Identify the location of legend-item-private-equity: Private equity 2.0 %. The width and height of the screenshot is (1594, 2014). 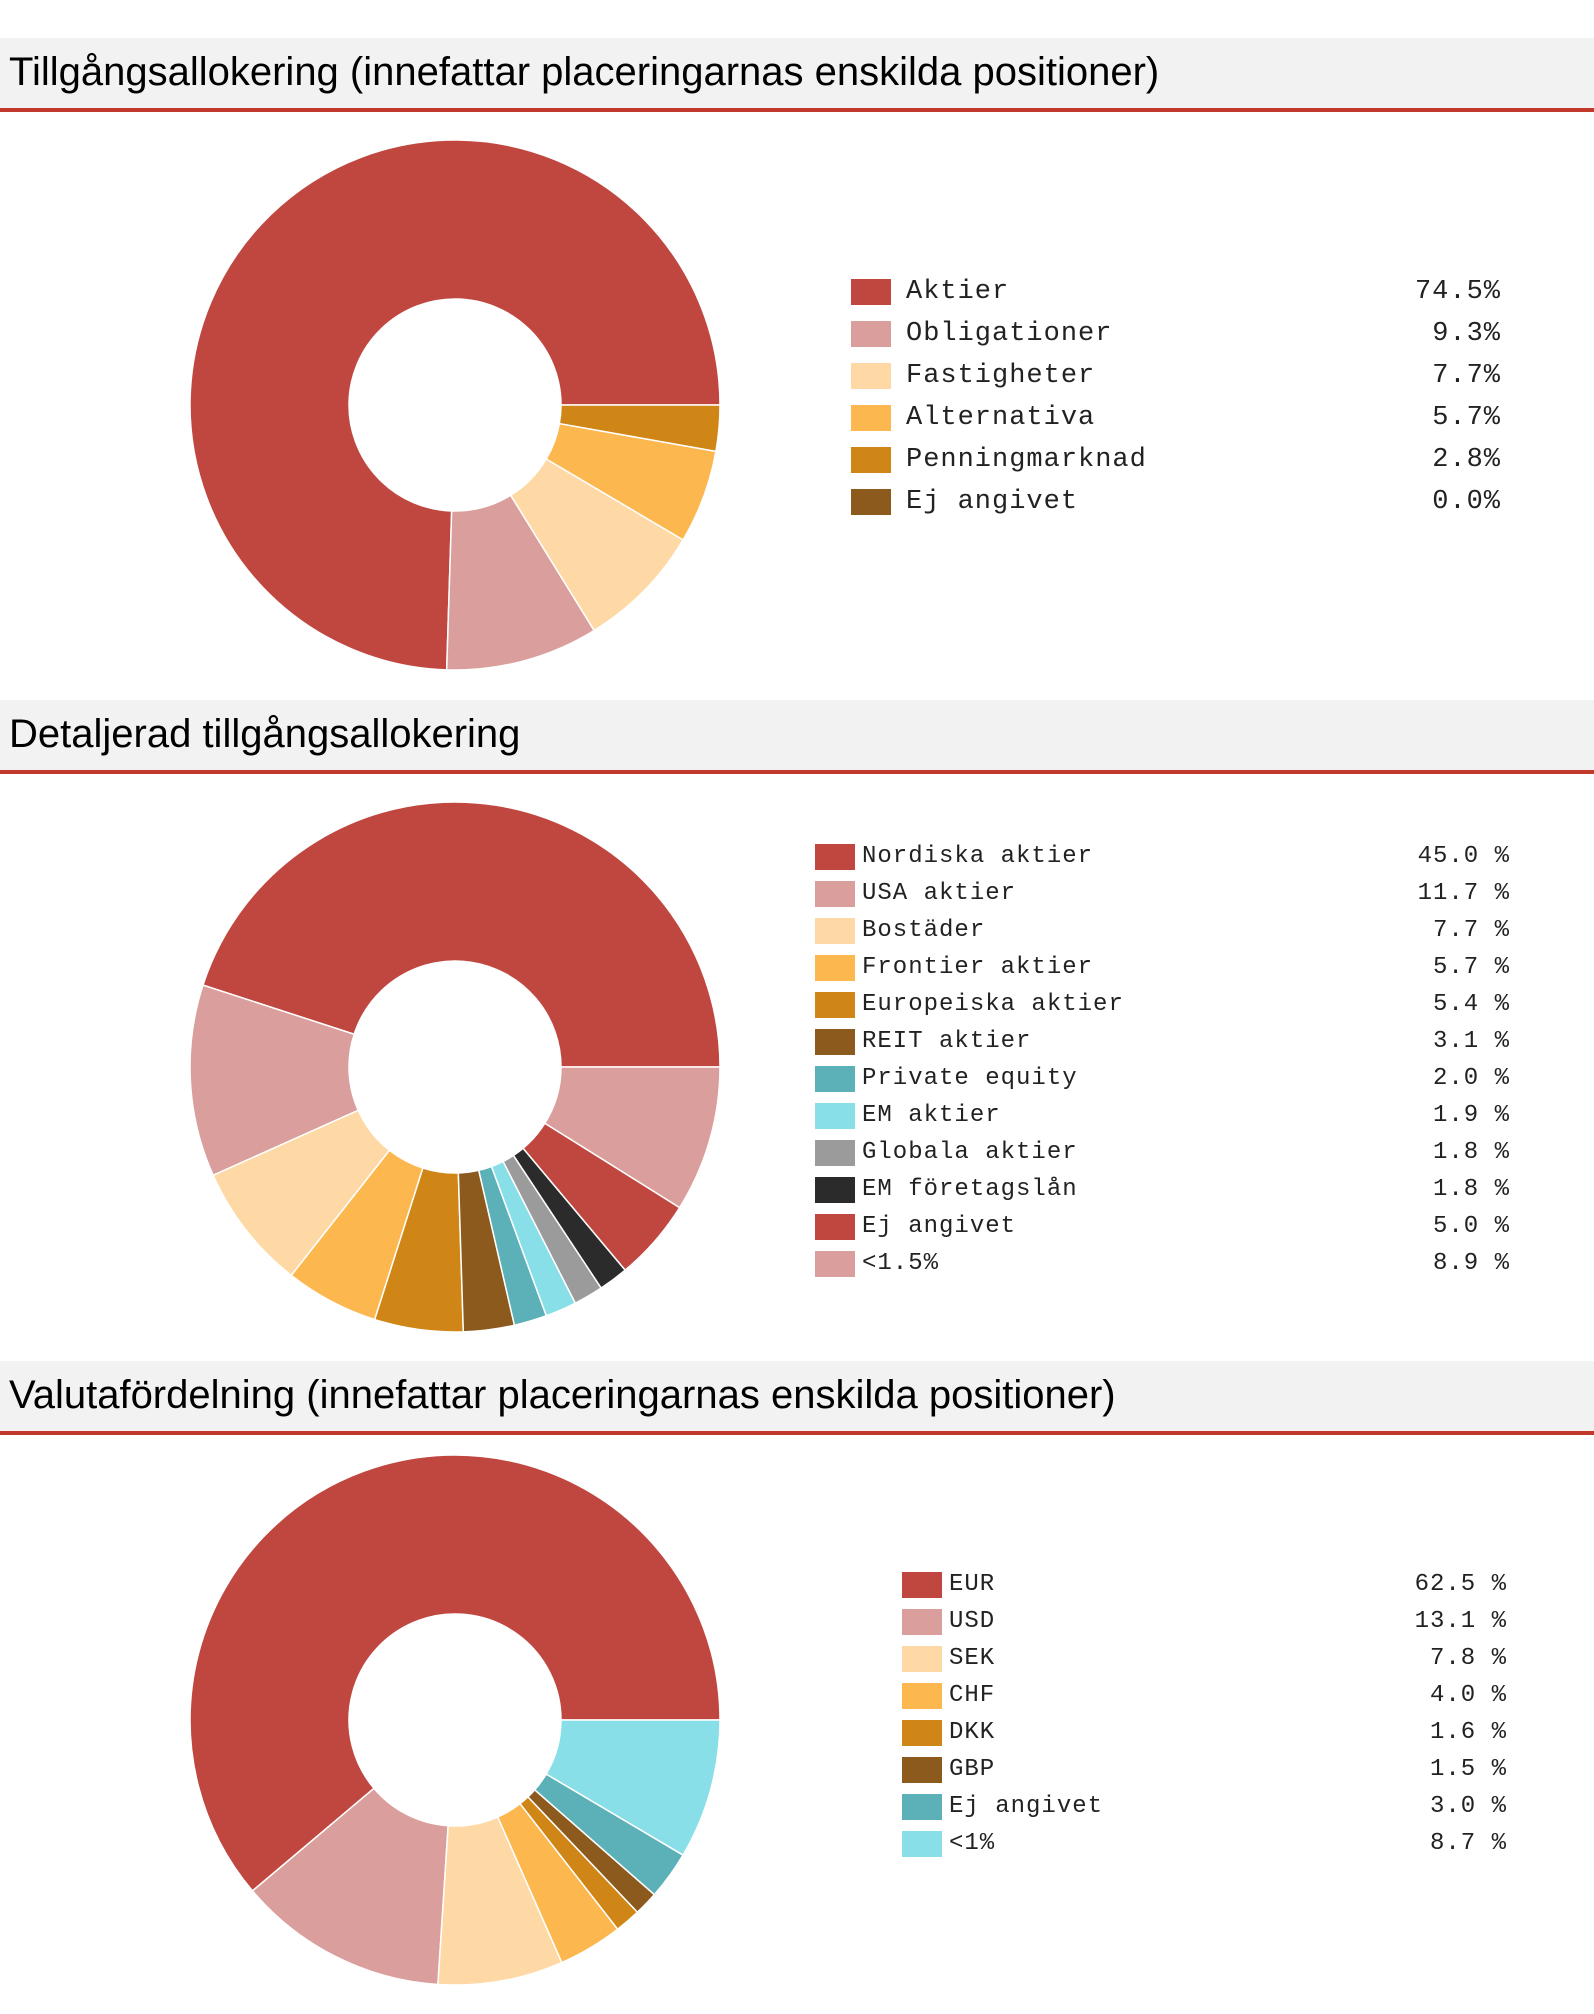
(1162, 1079).